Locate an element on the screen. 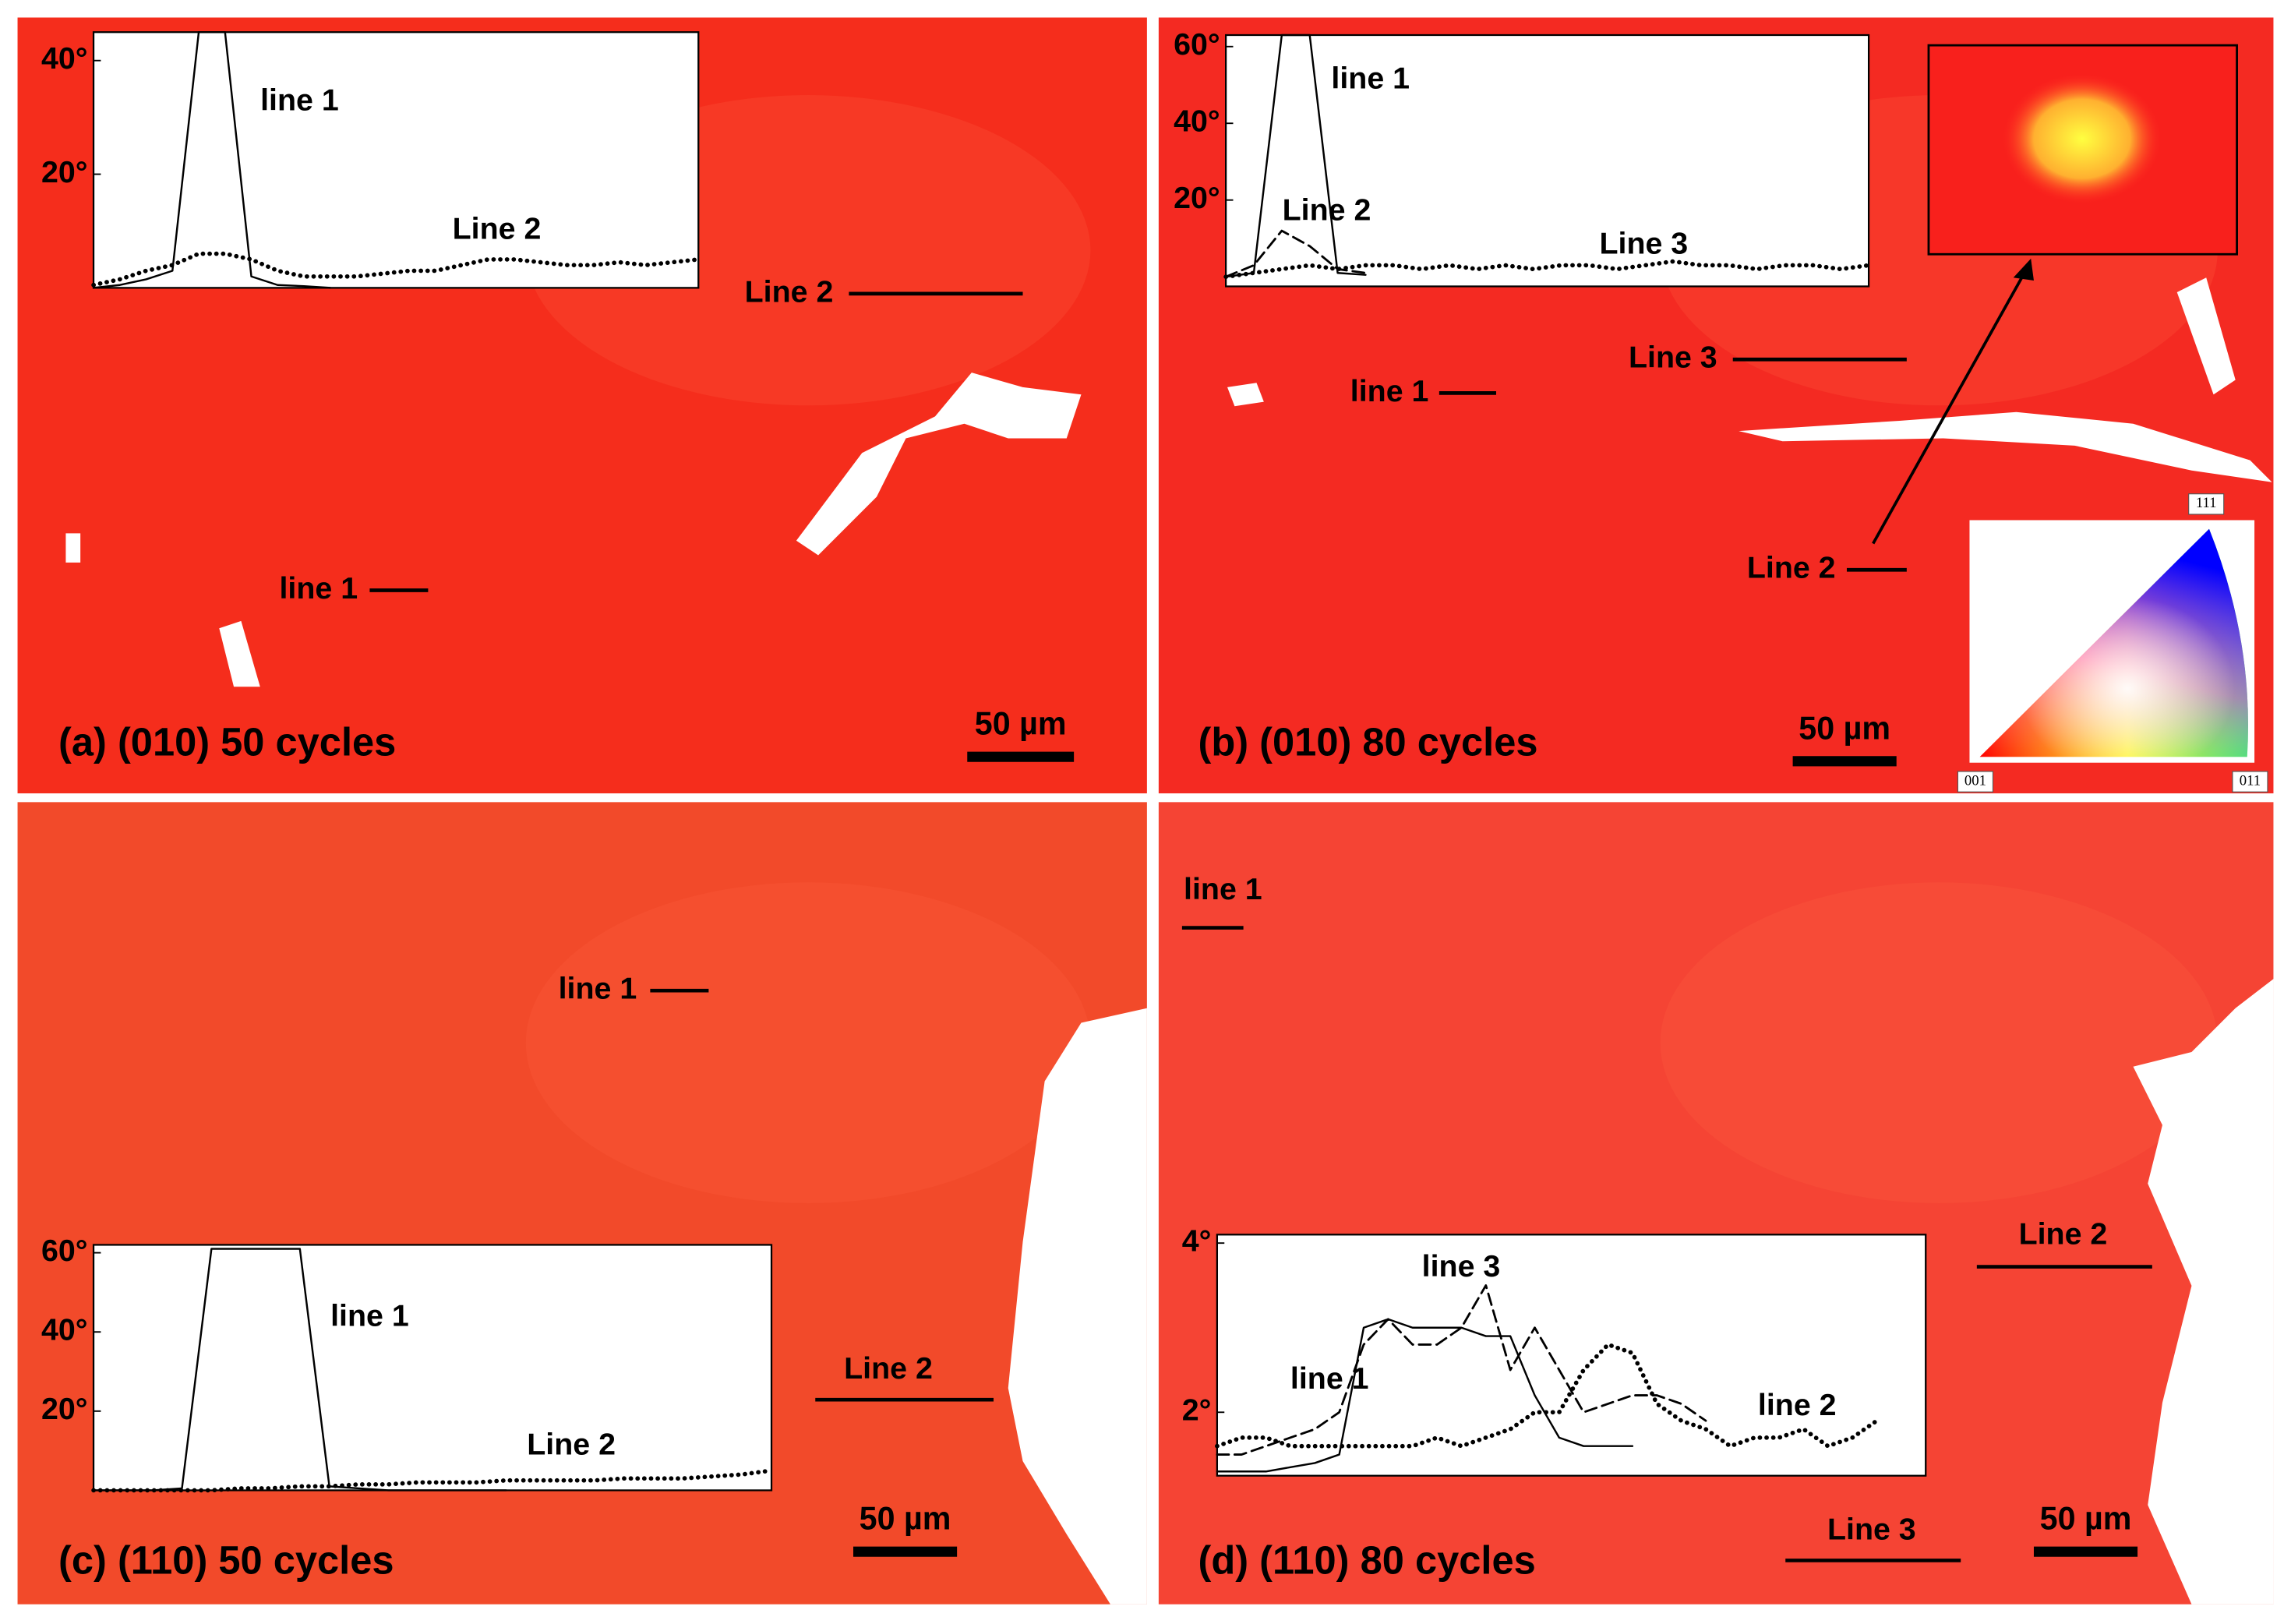 Image resolution: width=2291 pixels, height=1624 pixels. inset-chart: 20° 40° 60° line 1 Line 2 Line 3 is located at coordinates (1523, 157).